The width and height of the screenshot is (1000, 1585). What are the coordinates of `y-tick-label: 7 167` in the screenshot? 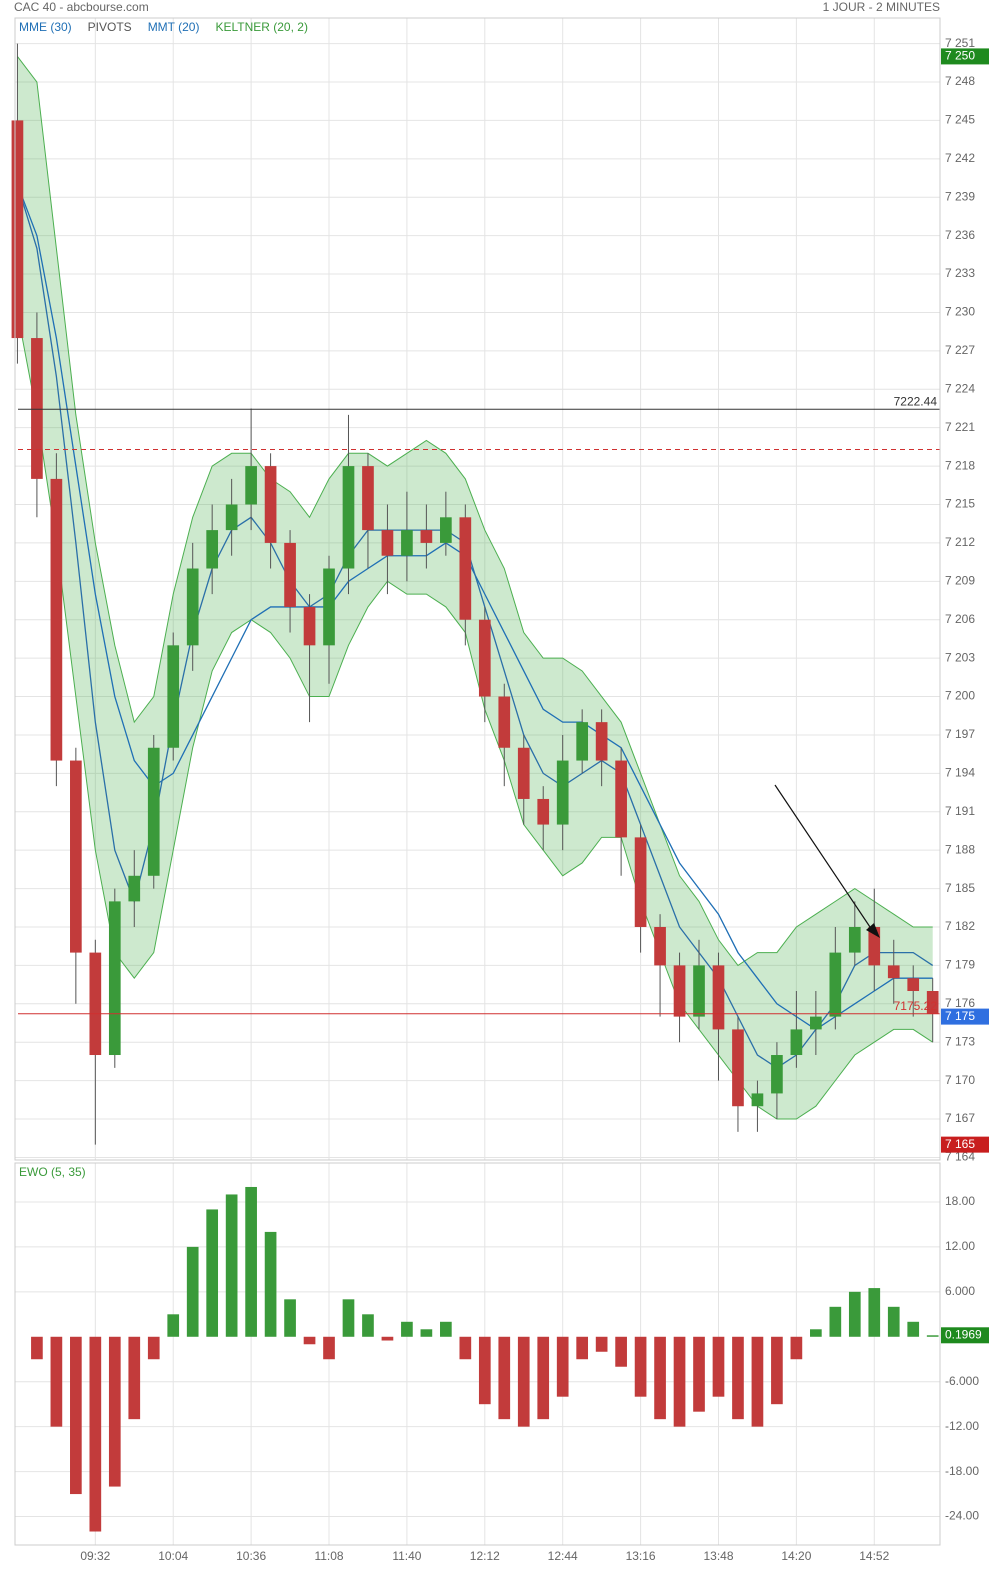 It's located at (960, 1118).